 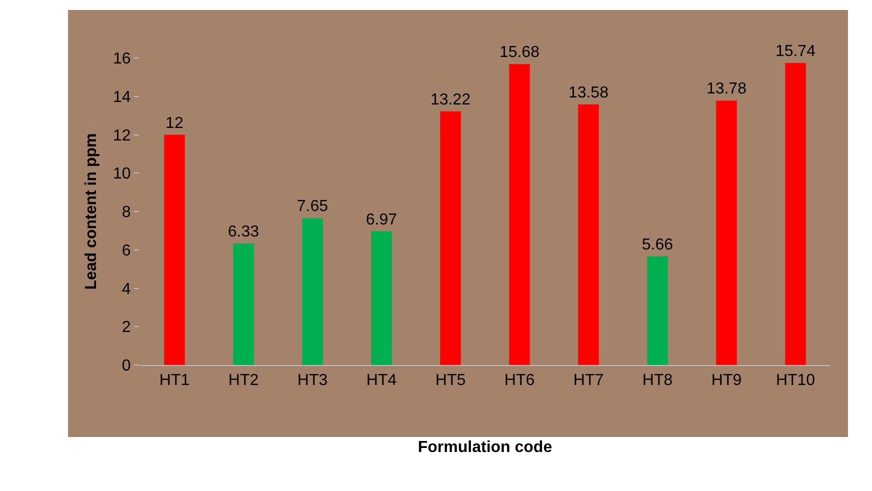 I want to click on y-tick-label: 14, so click(x=122, y=97).